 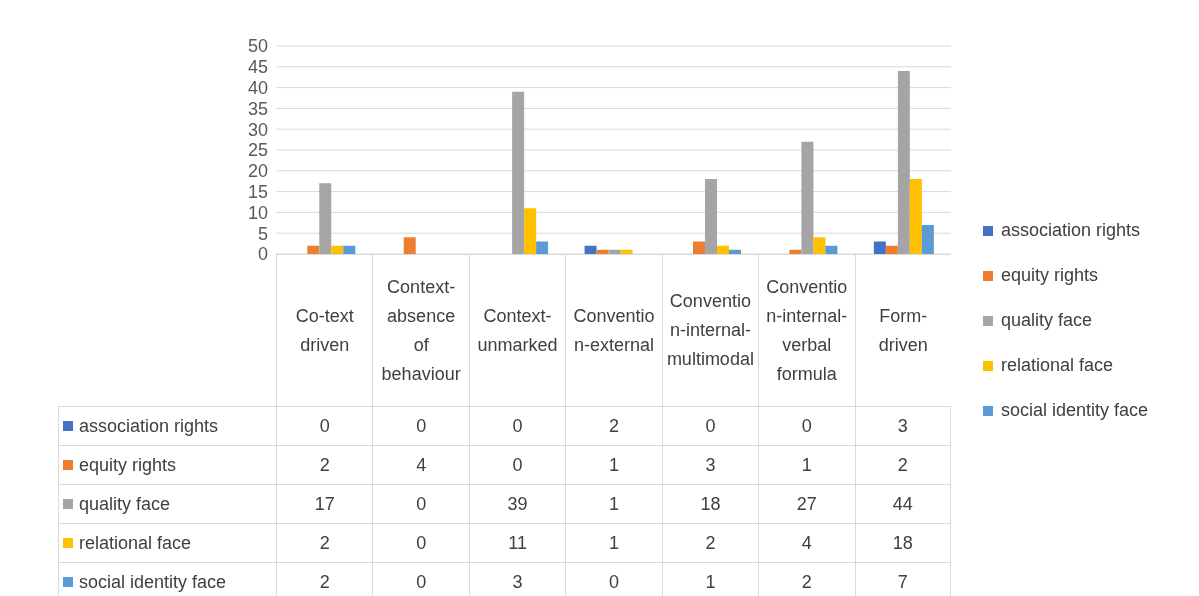 I want to click on y-tick-label: 20, so click(x=257, y=171).